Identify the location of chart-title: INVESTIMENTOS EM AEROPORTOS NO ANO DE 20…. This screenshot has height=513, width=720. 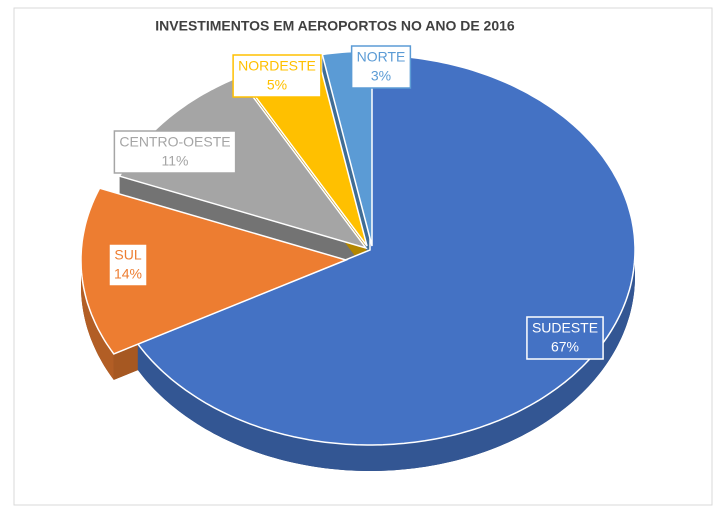
(335, 26).